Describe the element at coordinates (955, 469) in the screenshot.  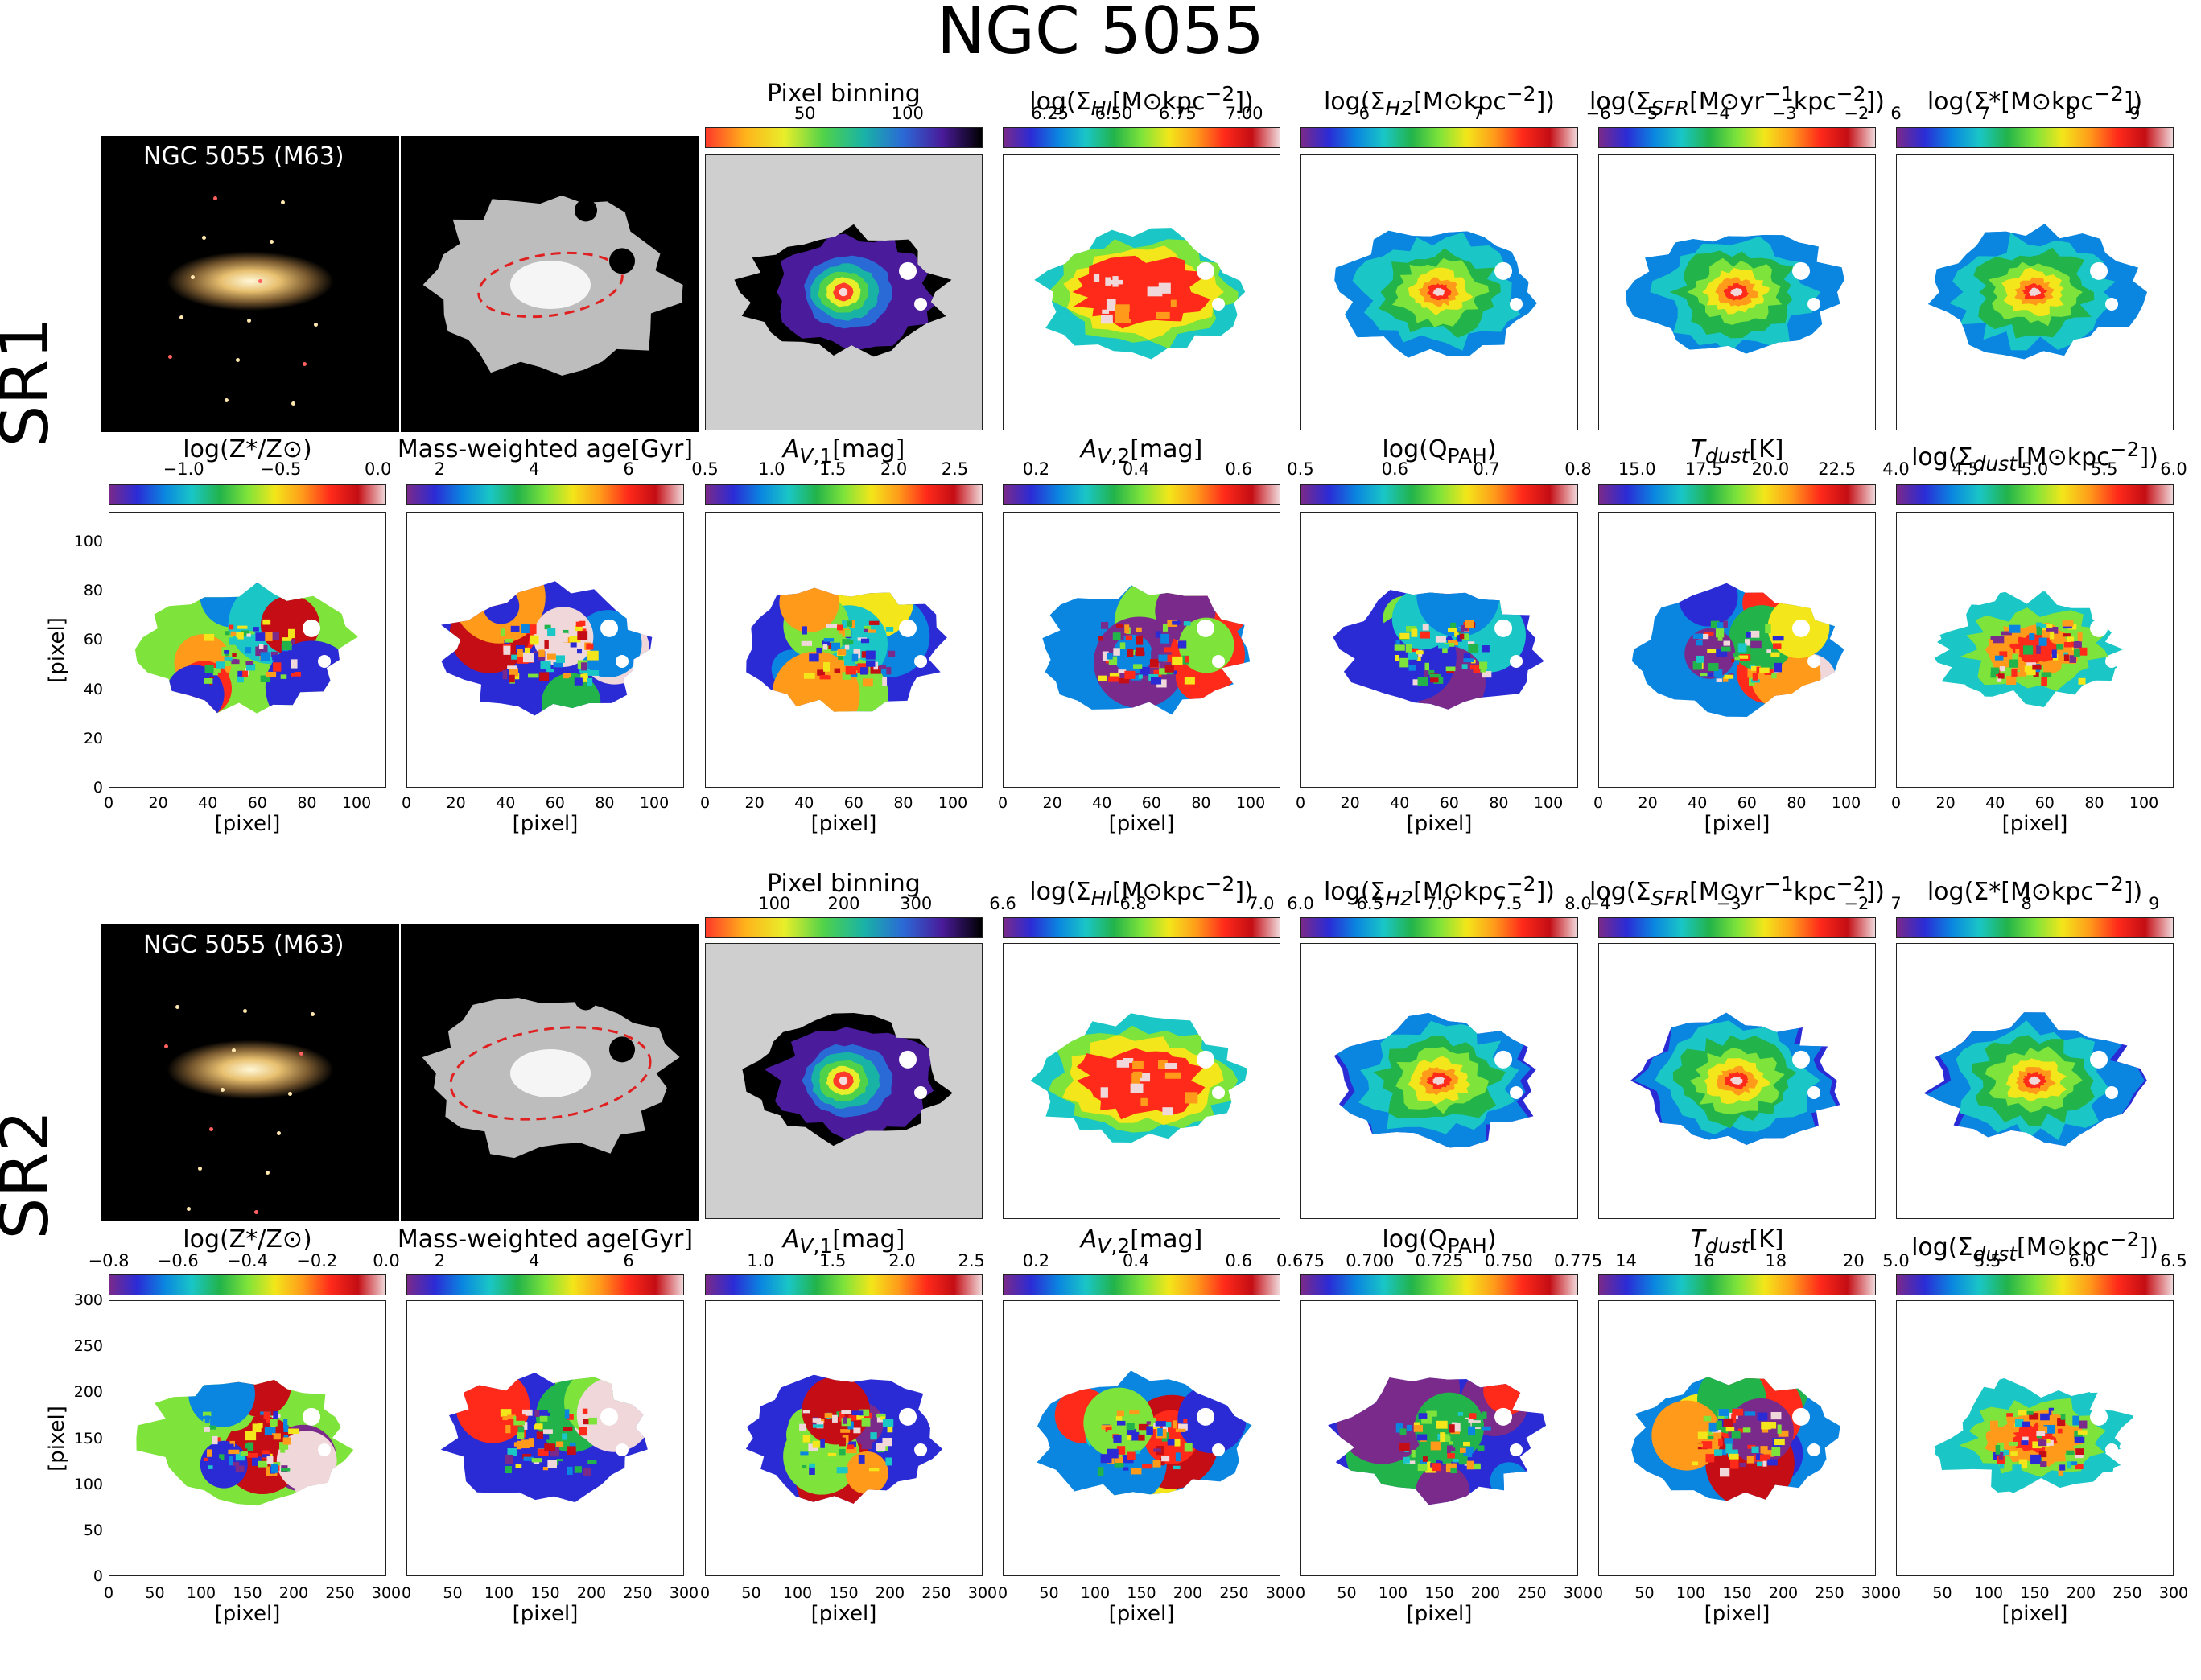
I see `bottom-colorbar-tick: 2.5` at that location.